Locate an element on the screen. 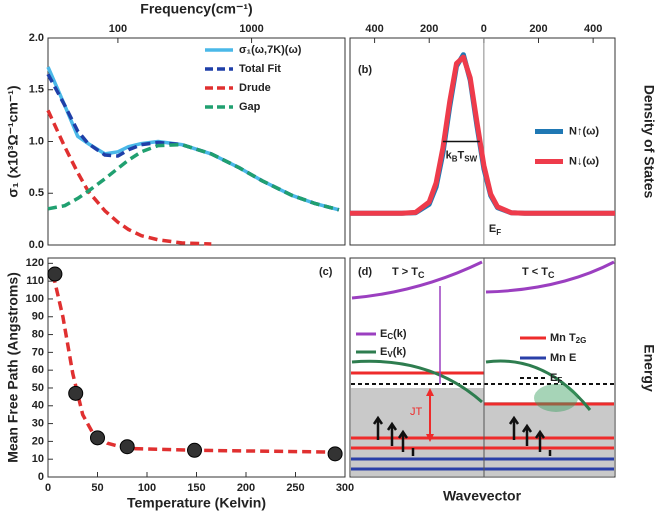 The image size is (670, 516). y-axis-title: Energy is located at coordinates (649, 368).